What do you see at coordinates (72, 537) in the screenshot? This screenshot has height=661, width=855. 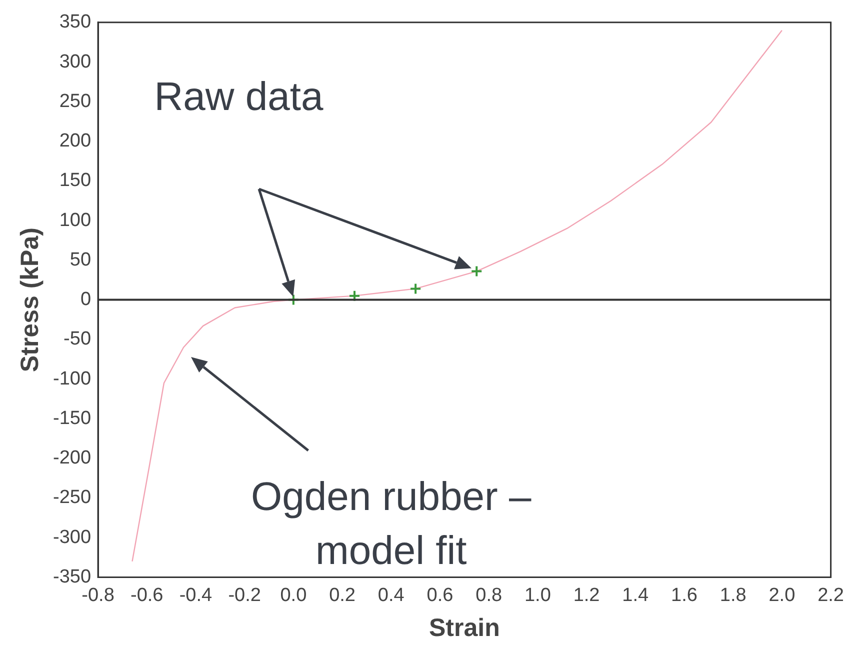 I see `y-tick-label: -300` at bounding box center [72, 537].